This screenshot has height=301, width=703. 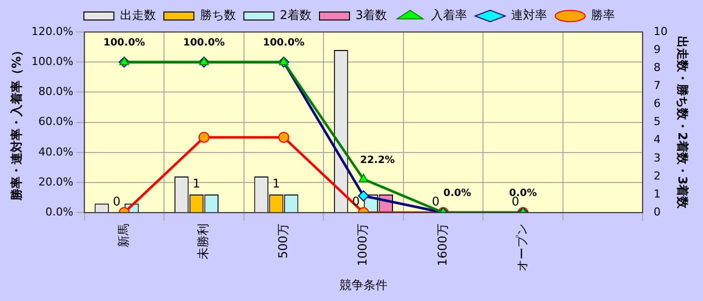 I want to click on x-tick-label: 未勝利, so click(x=203, y=242).